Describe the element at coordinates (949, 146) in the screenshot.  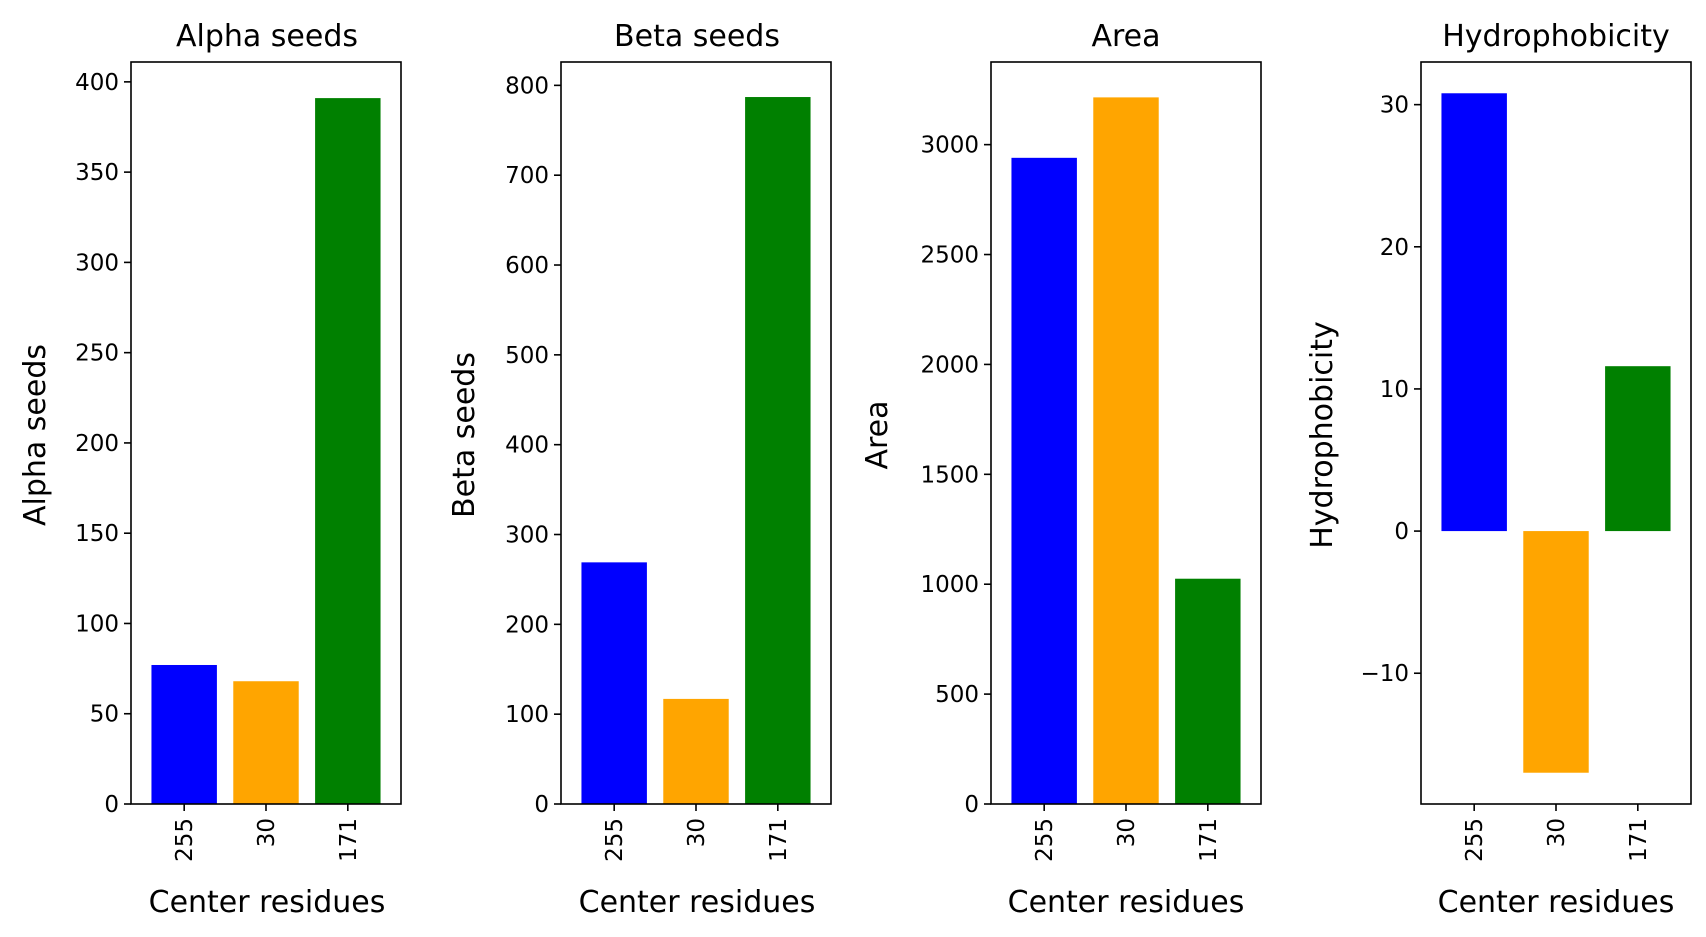
I see `y-tick-label: 3000` at that location.